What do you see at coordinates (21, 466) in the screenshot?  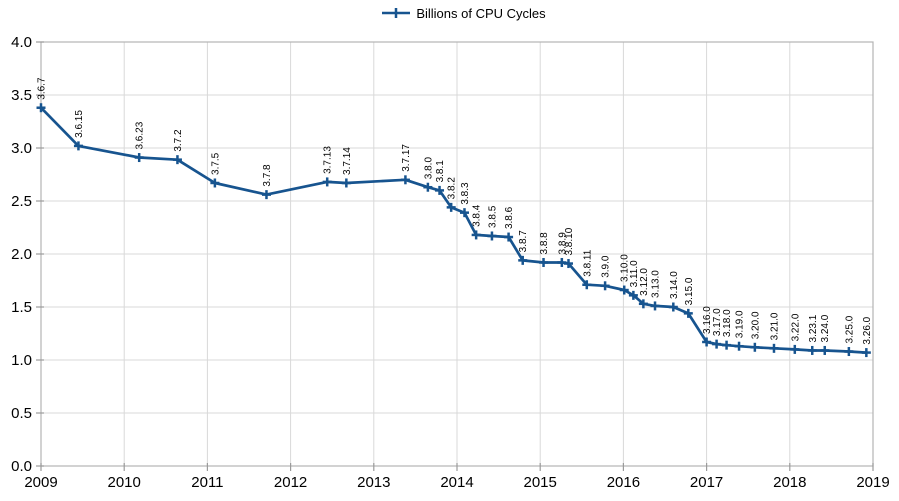 I see `y-axis-tick-label: 0.0` at bounding box center [21, 466].